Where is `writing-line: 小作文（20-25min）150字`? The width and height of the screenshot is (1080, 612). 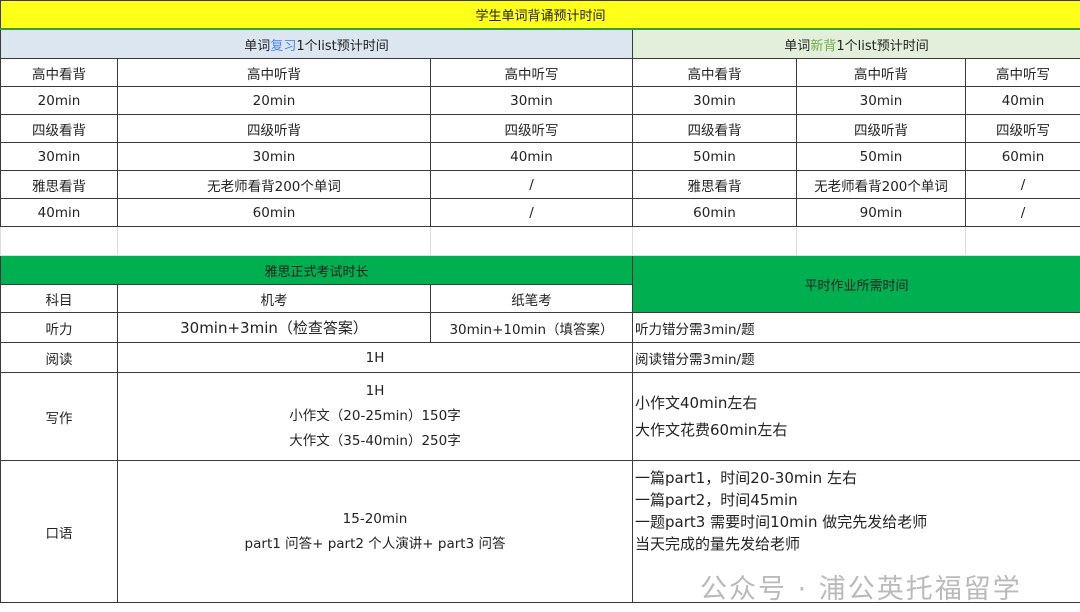
writing-line: 小作文（20-25min）150字 is located at coordinates (375, 416).